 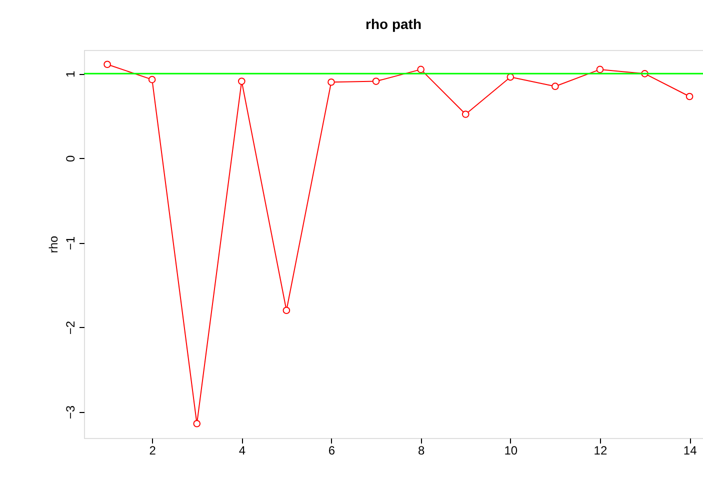 I want to click on y-tick-label: 0, so click(x=71, y=158).